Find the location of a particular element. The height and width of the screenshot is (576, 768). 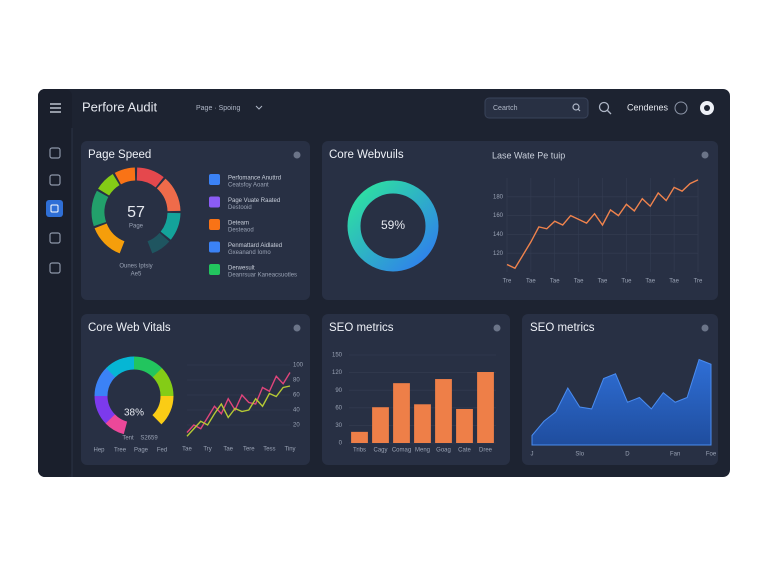

panel is located at coordinates (195, 220).